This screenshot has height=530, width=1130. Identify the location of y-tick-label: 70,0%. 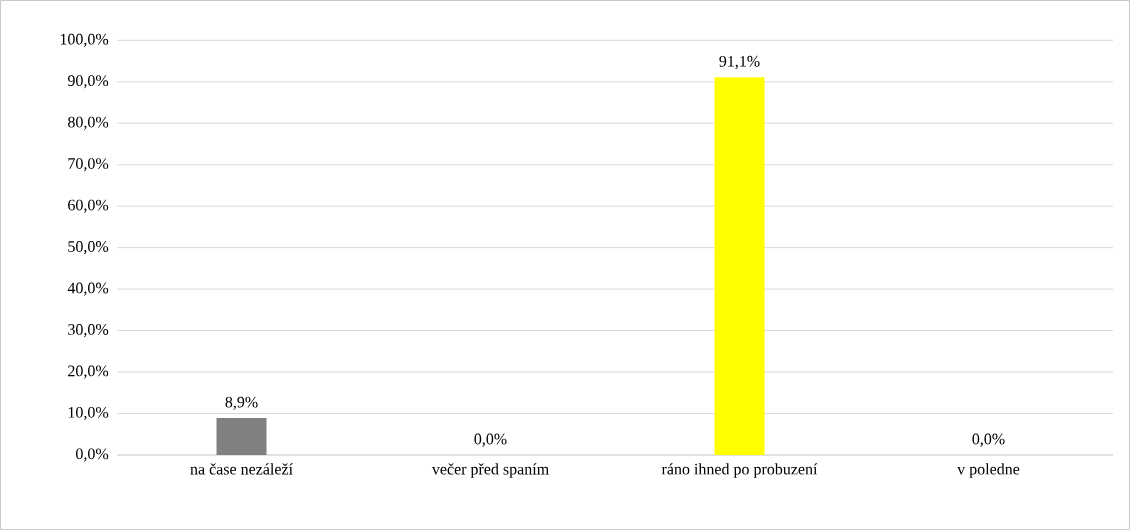
(88, 165).